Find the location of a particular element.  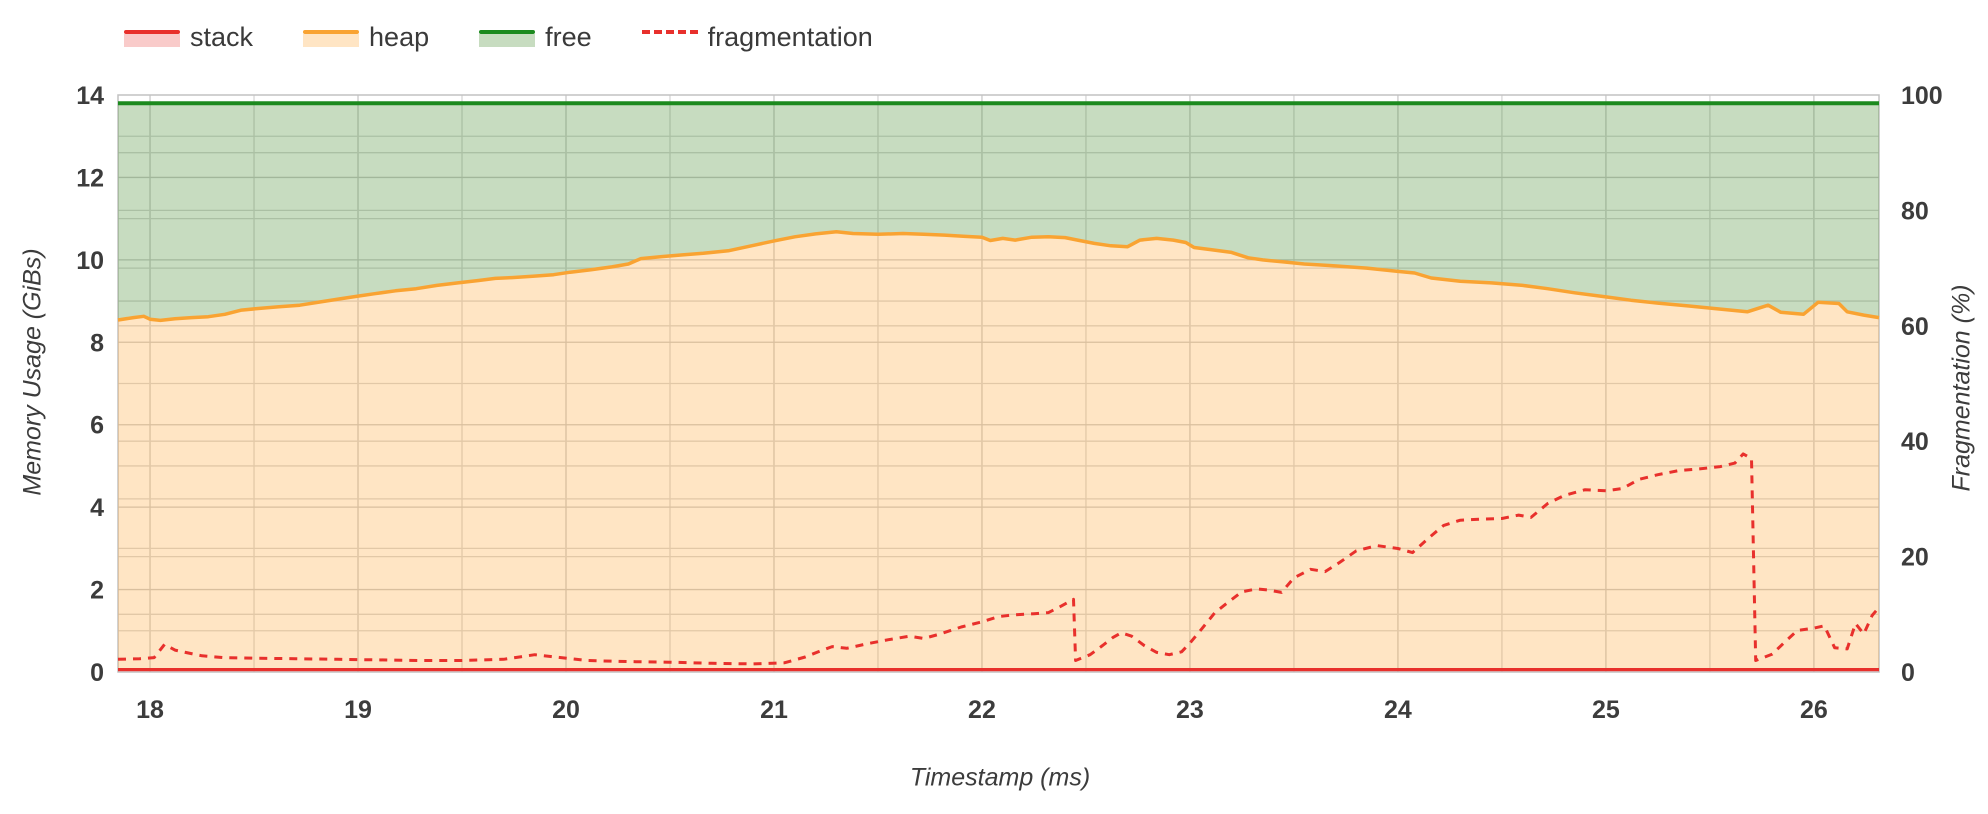

x-tick-label: 23 is located at coordinates (1190, 710).